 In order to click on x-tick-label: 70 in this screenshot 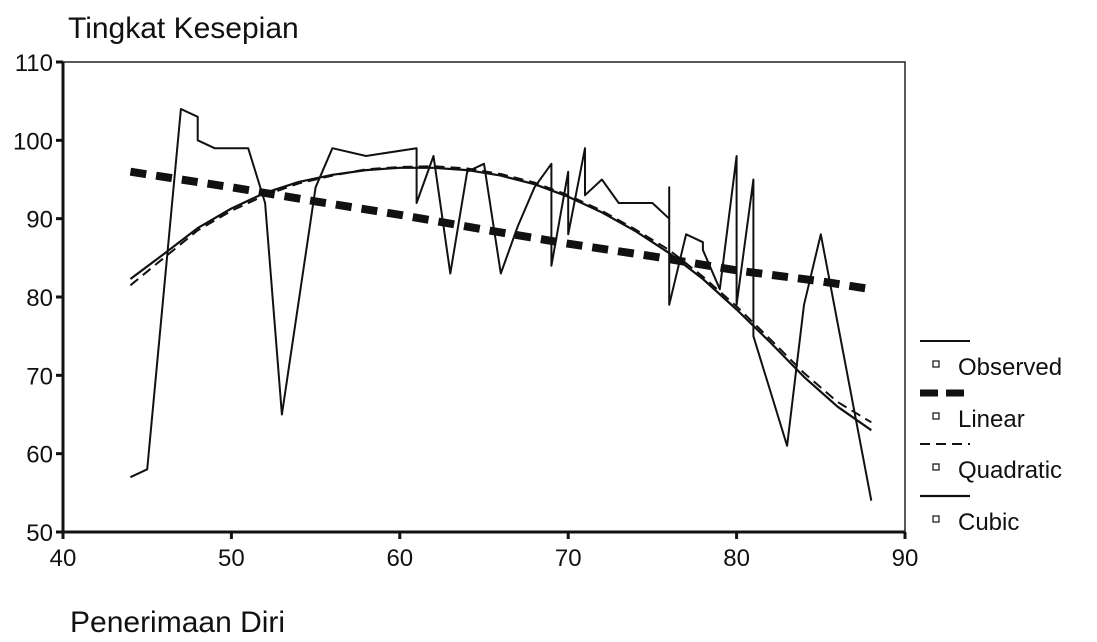, I will do `click(568, 558)`.